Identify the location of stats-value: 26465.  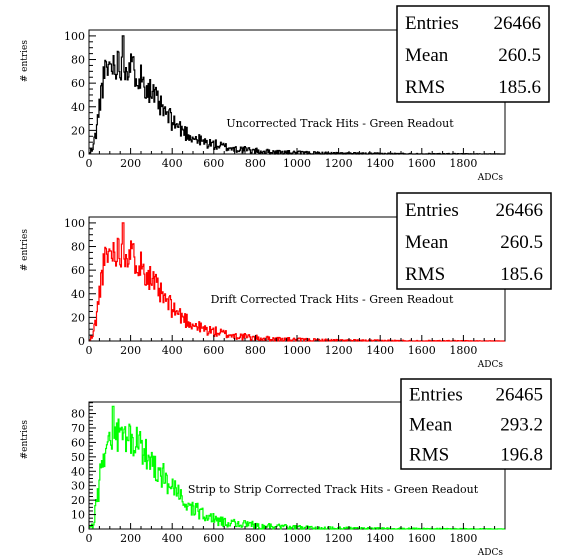
(520, 395).